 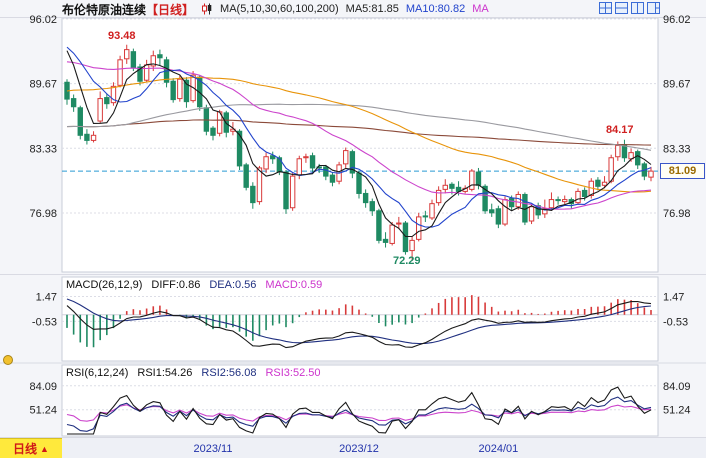 I want to click on macd-params-label: MACD(26,12,9), so click(x=104, y=285).